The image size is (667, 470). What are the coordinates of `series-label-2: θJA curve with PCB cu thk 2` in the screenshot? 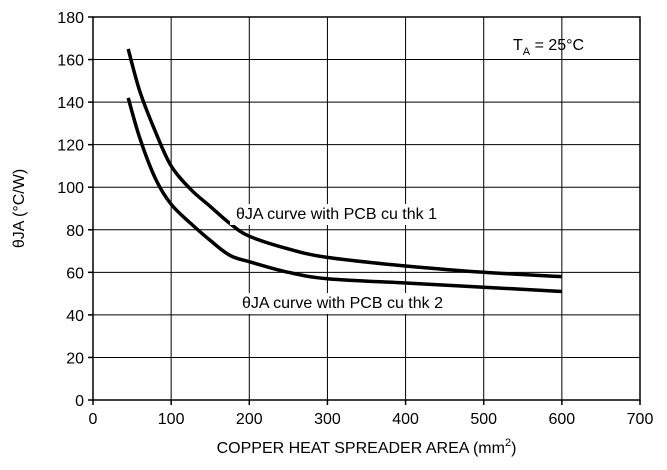 It's located at (342, 303).